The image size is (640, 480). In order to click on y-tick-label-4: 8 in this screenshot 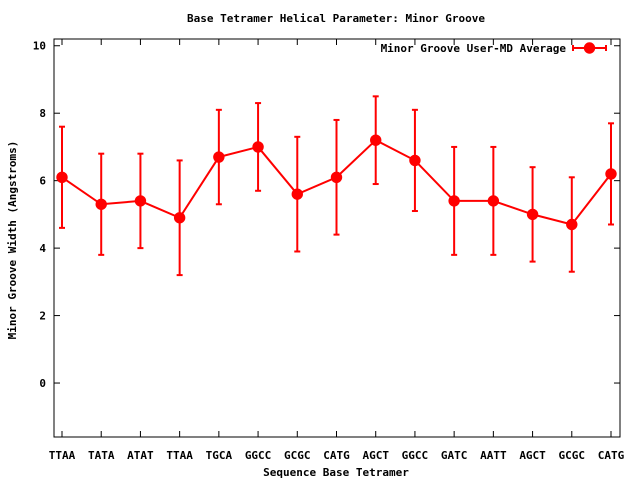, I will do `click(42, 113)`.